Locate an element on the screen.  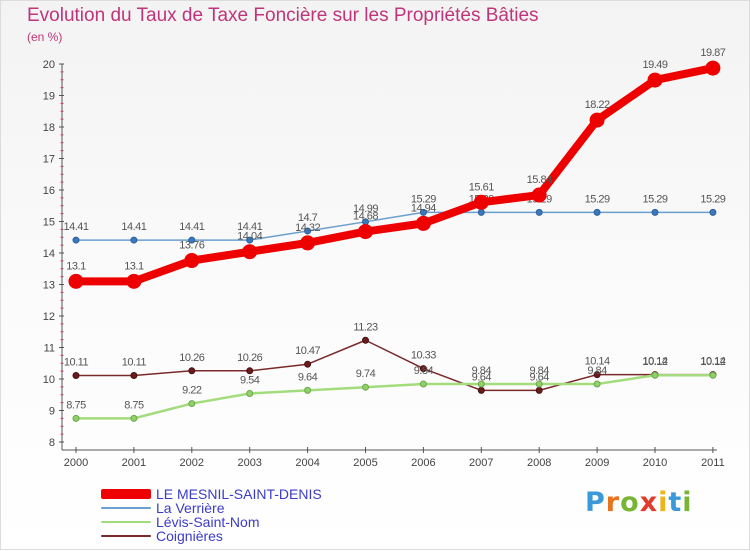
y-tick-label: 14 is located at coordinates (49, 254).